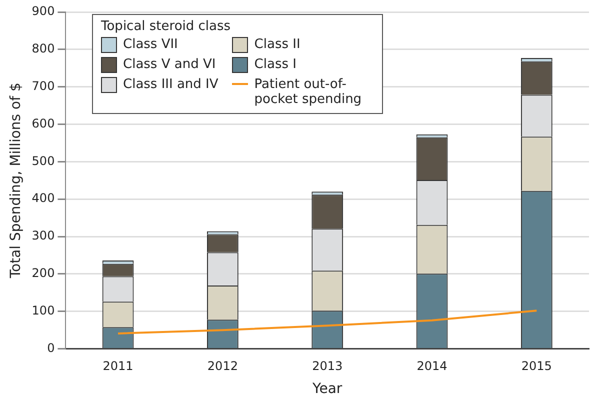  I want to click on x-tick-label: 2011, so click(118, 366).